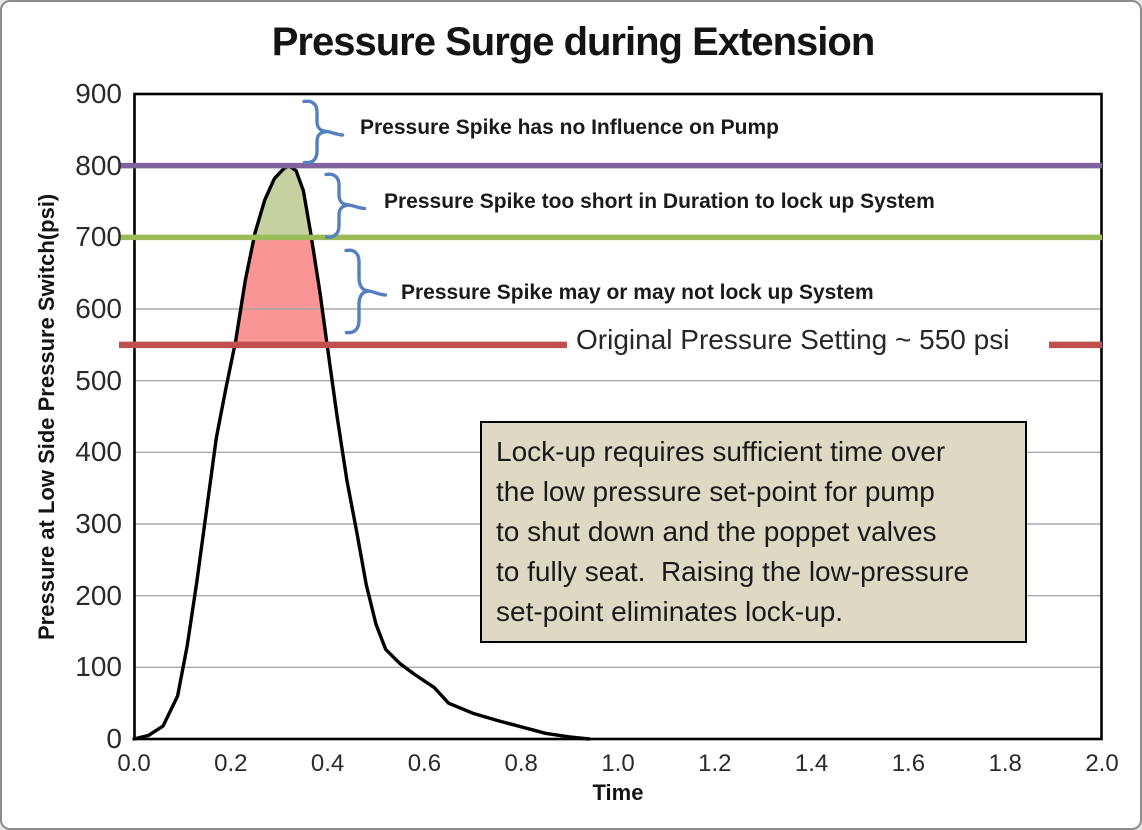 The width and height of the screenshot is (1142, 830). Describe the element at coordinates (1102, 763) in the screenshot. I see `x-tick-label: 2.0` at that location.